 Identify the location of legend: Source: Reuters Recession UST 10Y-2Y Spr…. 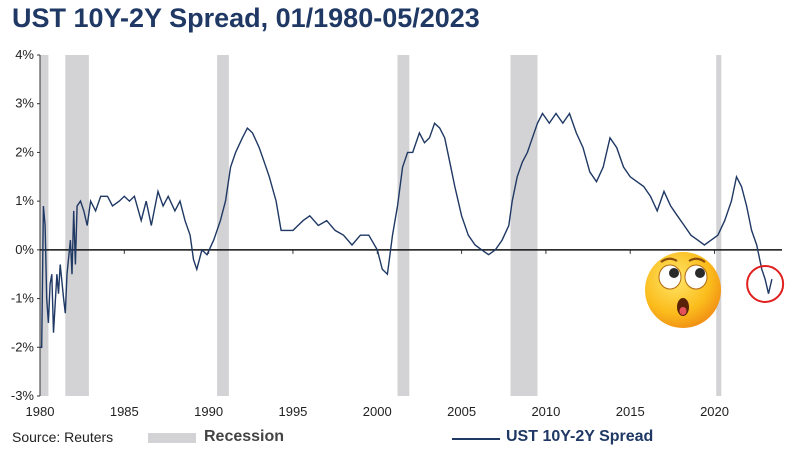
(400, 438).